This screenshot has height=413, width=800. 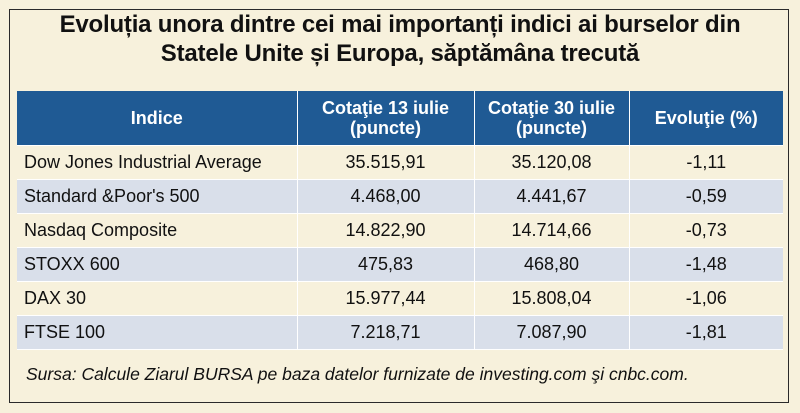 I want to click on cell-cotatie-13: 7.218,71, so click(x=385, y=332).